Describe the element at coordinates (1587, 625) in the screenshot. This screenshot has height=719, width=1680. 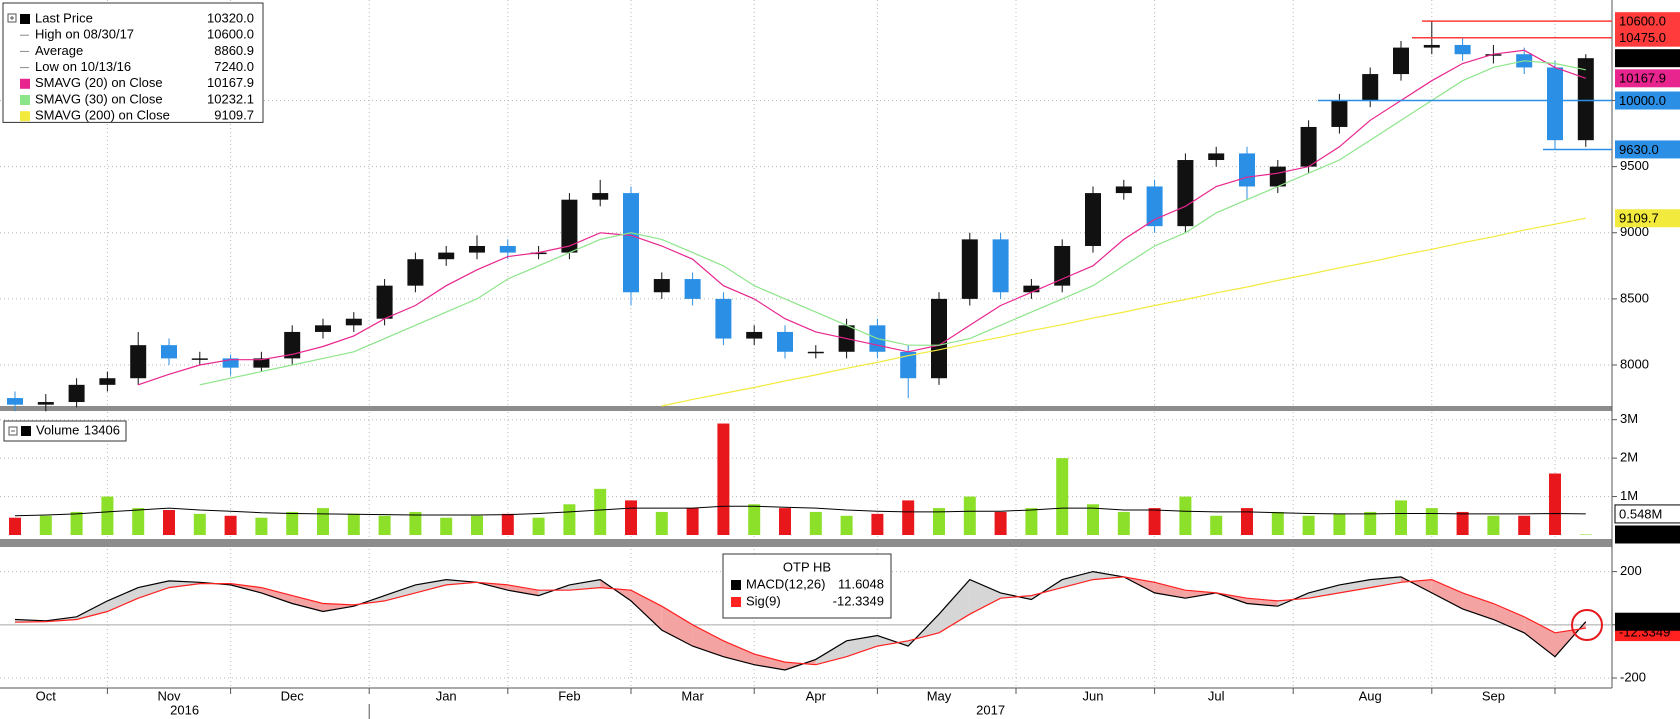
I see `highlight-circle` at that location.